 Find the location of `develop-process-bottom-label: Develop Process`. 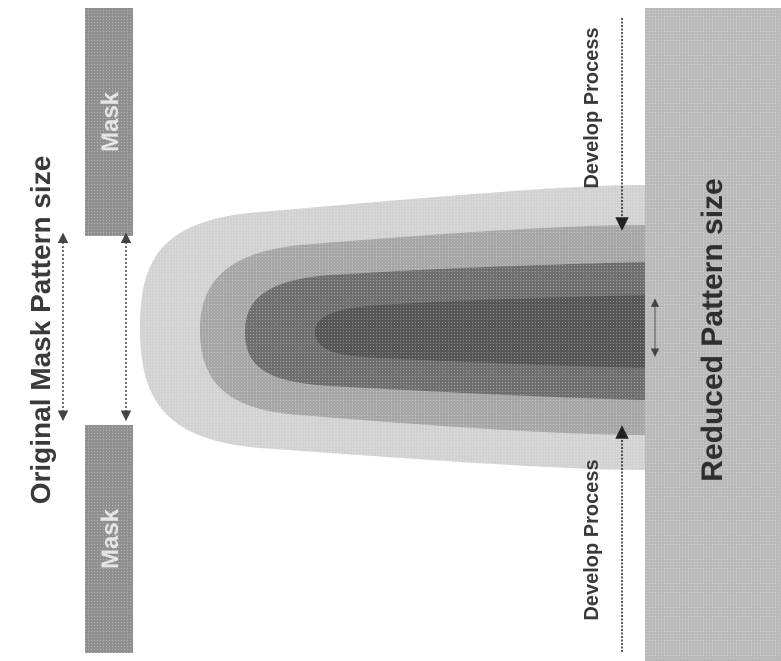

develop-process-bottom-label: Develop Process is located at coordinates (592, 539).